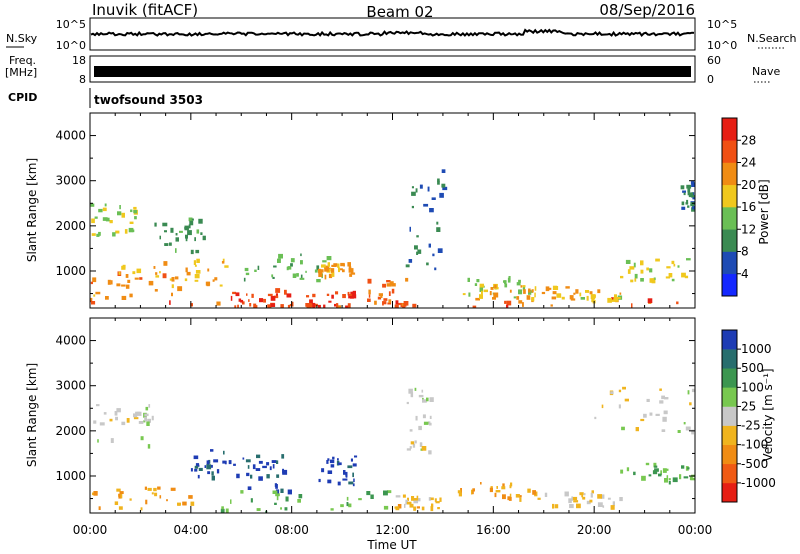 The image size is (800, 554). Describe the element at coordinates (70, 271) in the screenshot. I see `y-tick-label: 1000` at that location.